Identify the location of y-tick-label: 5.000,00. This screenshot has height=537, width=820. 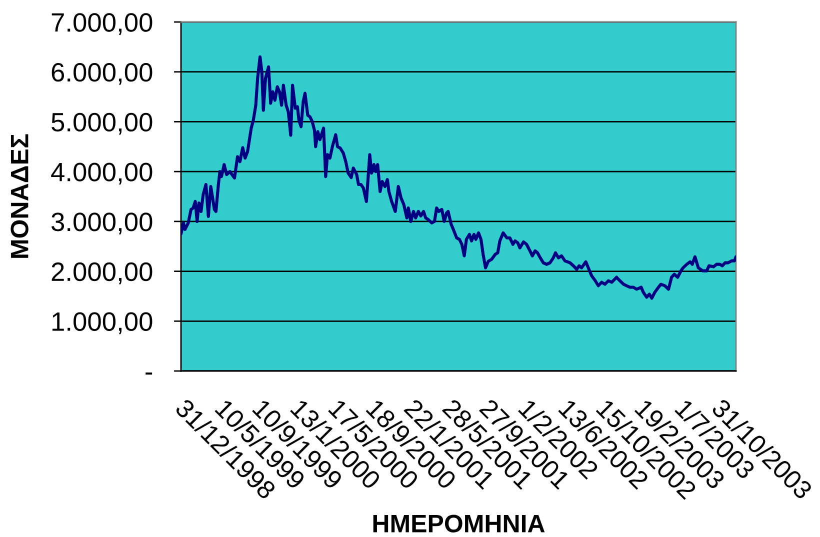
(102, 123).